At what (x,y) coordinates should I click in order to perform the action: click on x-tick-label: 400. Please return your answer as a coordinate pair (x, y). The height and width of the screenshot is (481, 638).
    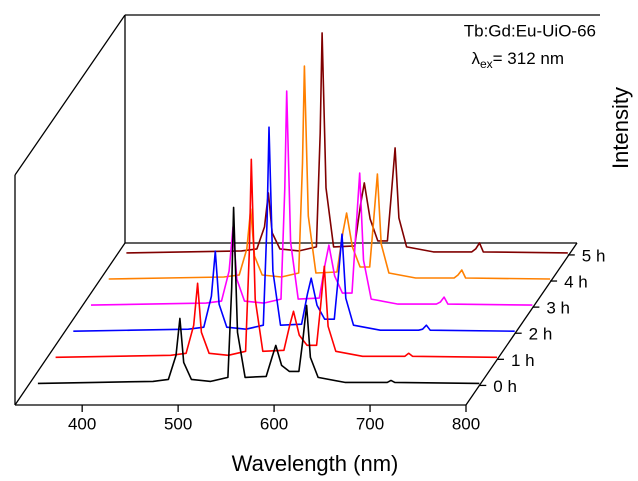
    Looking at the image, I should click on (82, 423).